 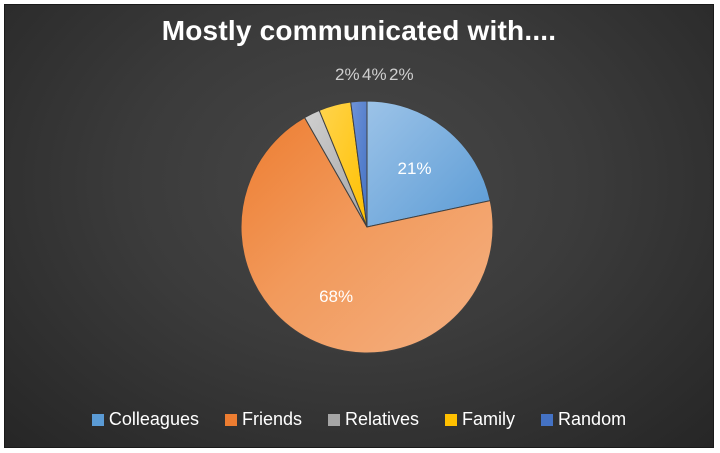 I want to click on data-label-relatives: 2%, so click(x=347, y=74).